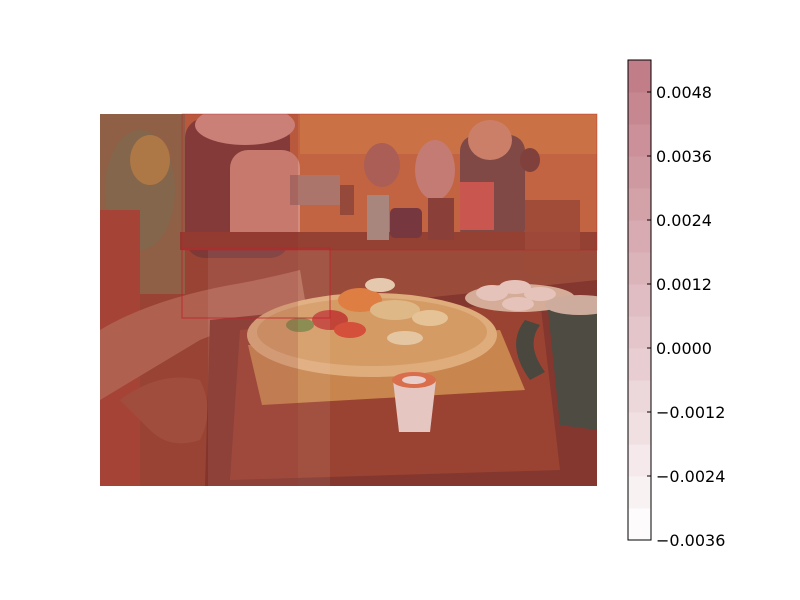  What do you see at coordinates (684, 156) in the screenshot?
I see `colorbar-tick-label: 0.0036` at bounding box center [684, 156].